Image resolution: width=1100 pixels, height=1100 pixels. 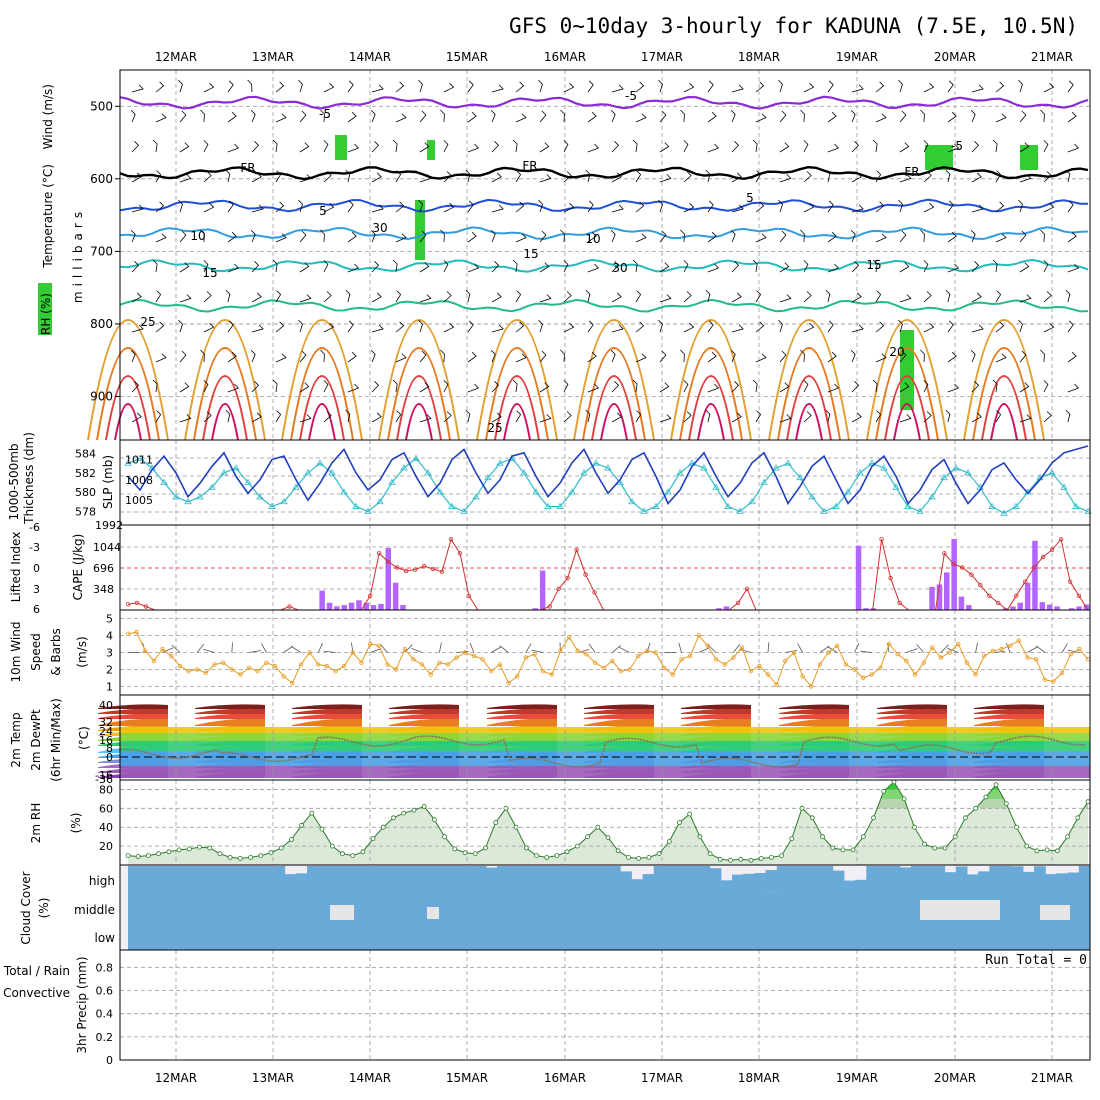 I want to click on date-label-top: 13MAR, so click(x=273, y=57).